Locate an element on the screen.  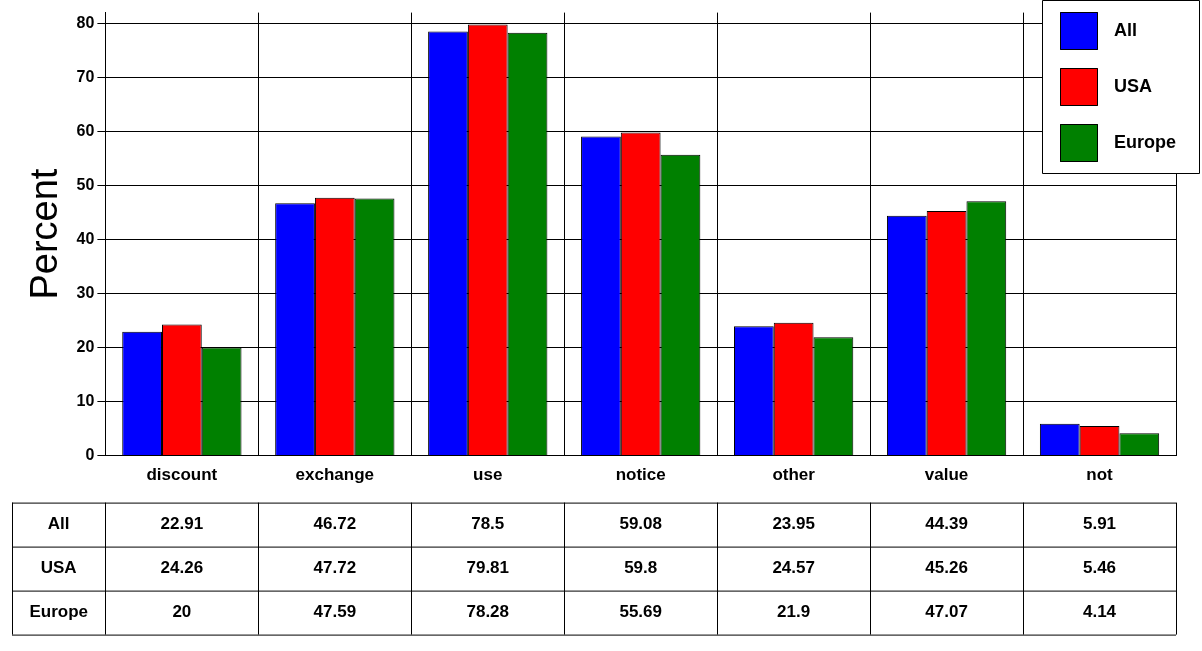
x-tick-label: notice is located at coordinates (640, 475).